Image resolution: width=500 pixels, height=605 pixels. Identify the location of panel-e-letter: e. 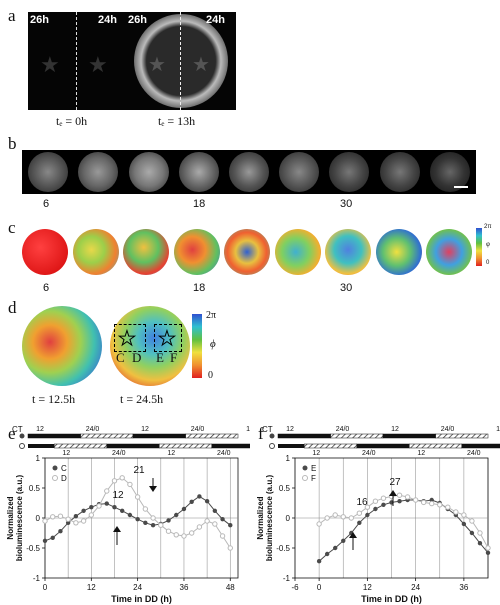
(12, 433).